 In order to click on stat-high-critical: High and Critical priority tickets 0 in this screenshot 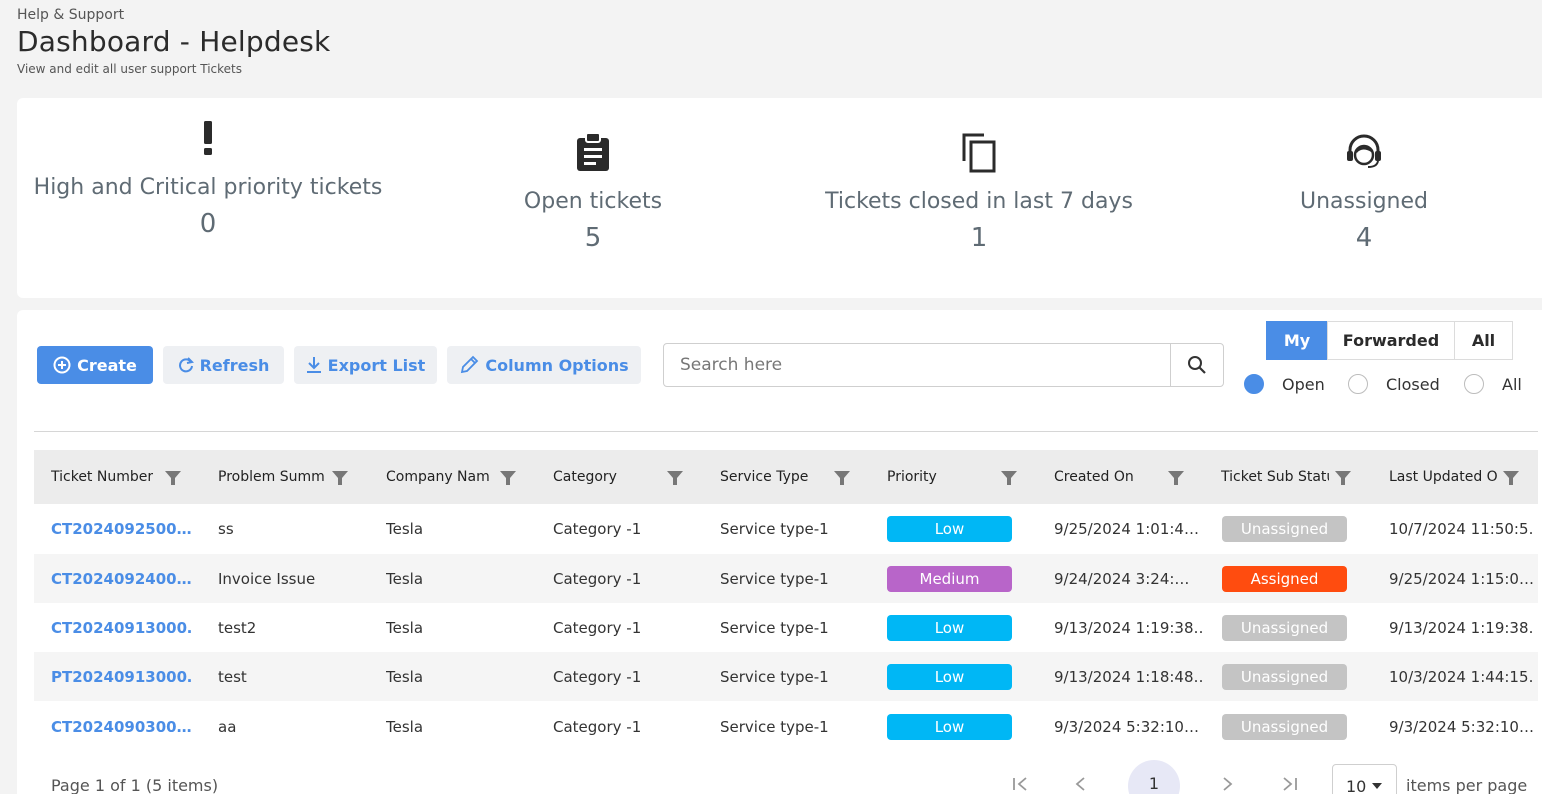, I will do `click(208, 177)`.